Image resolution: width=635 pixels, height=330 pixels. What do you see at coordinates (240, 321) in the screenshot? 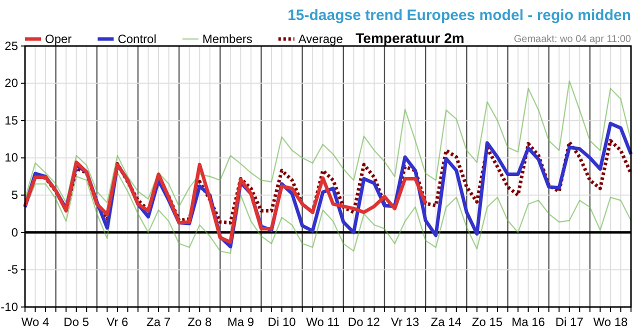
I see `x-tick-label: Ma 9` at bounding box center [240, 321].